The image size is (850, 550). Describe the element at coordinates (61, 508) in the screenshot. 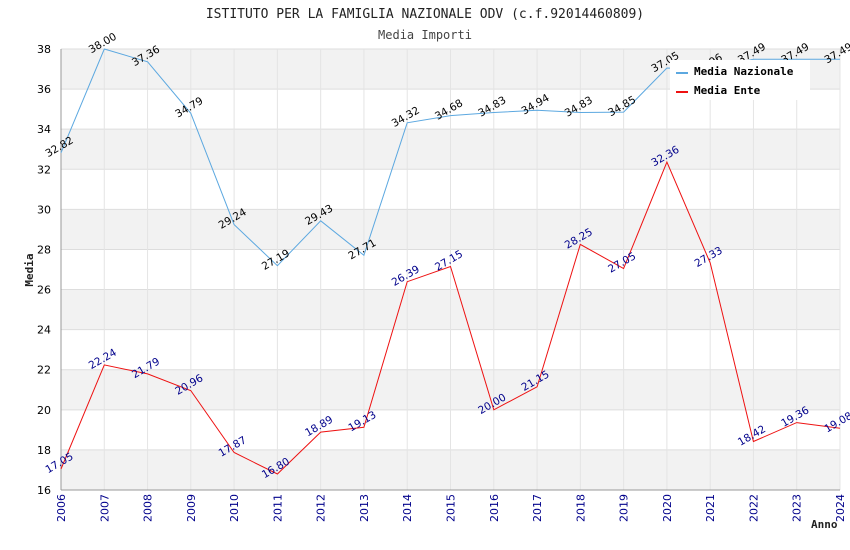

I see `x-tick-label: 2006` at that location.